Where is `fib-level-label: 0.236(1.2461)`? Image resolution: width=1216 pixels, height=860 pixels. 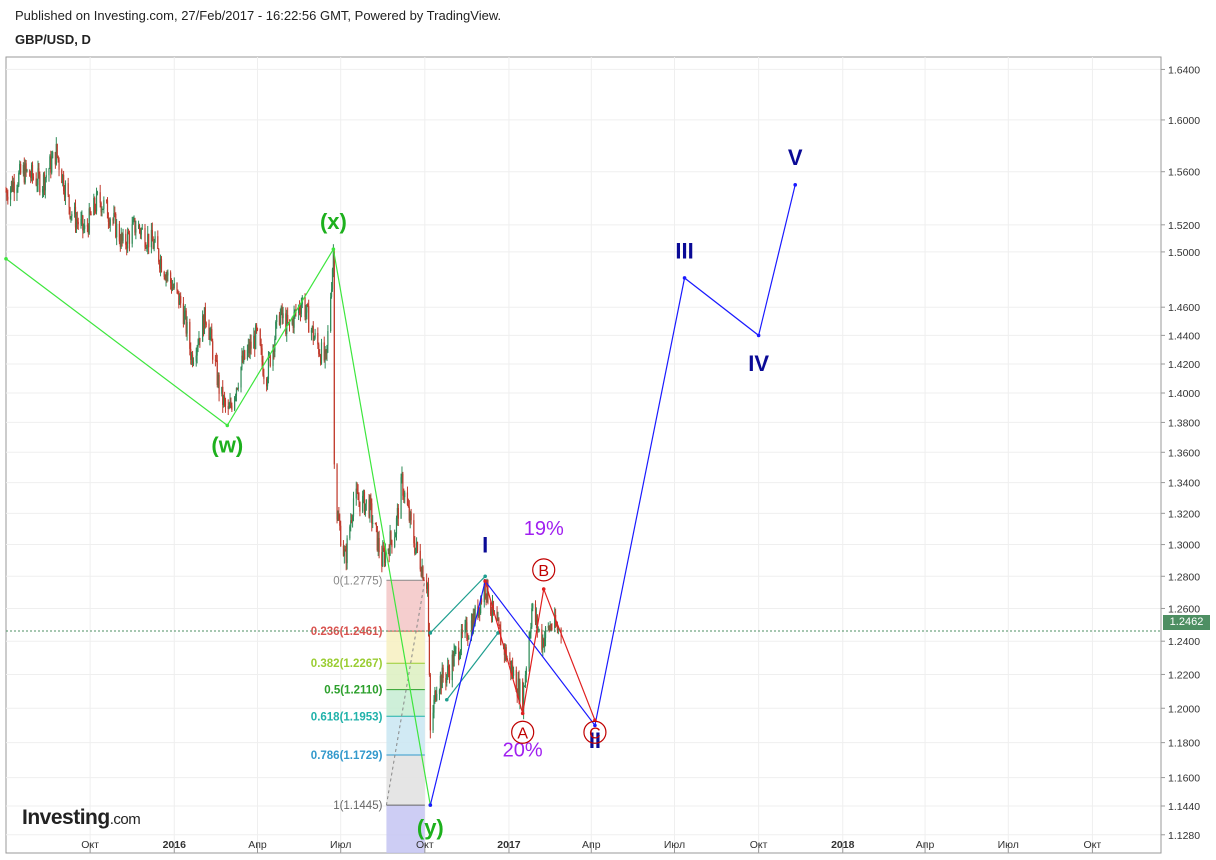 fib-level-label: 0.236(1.2461) is located at coordinates (347, 632).